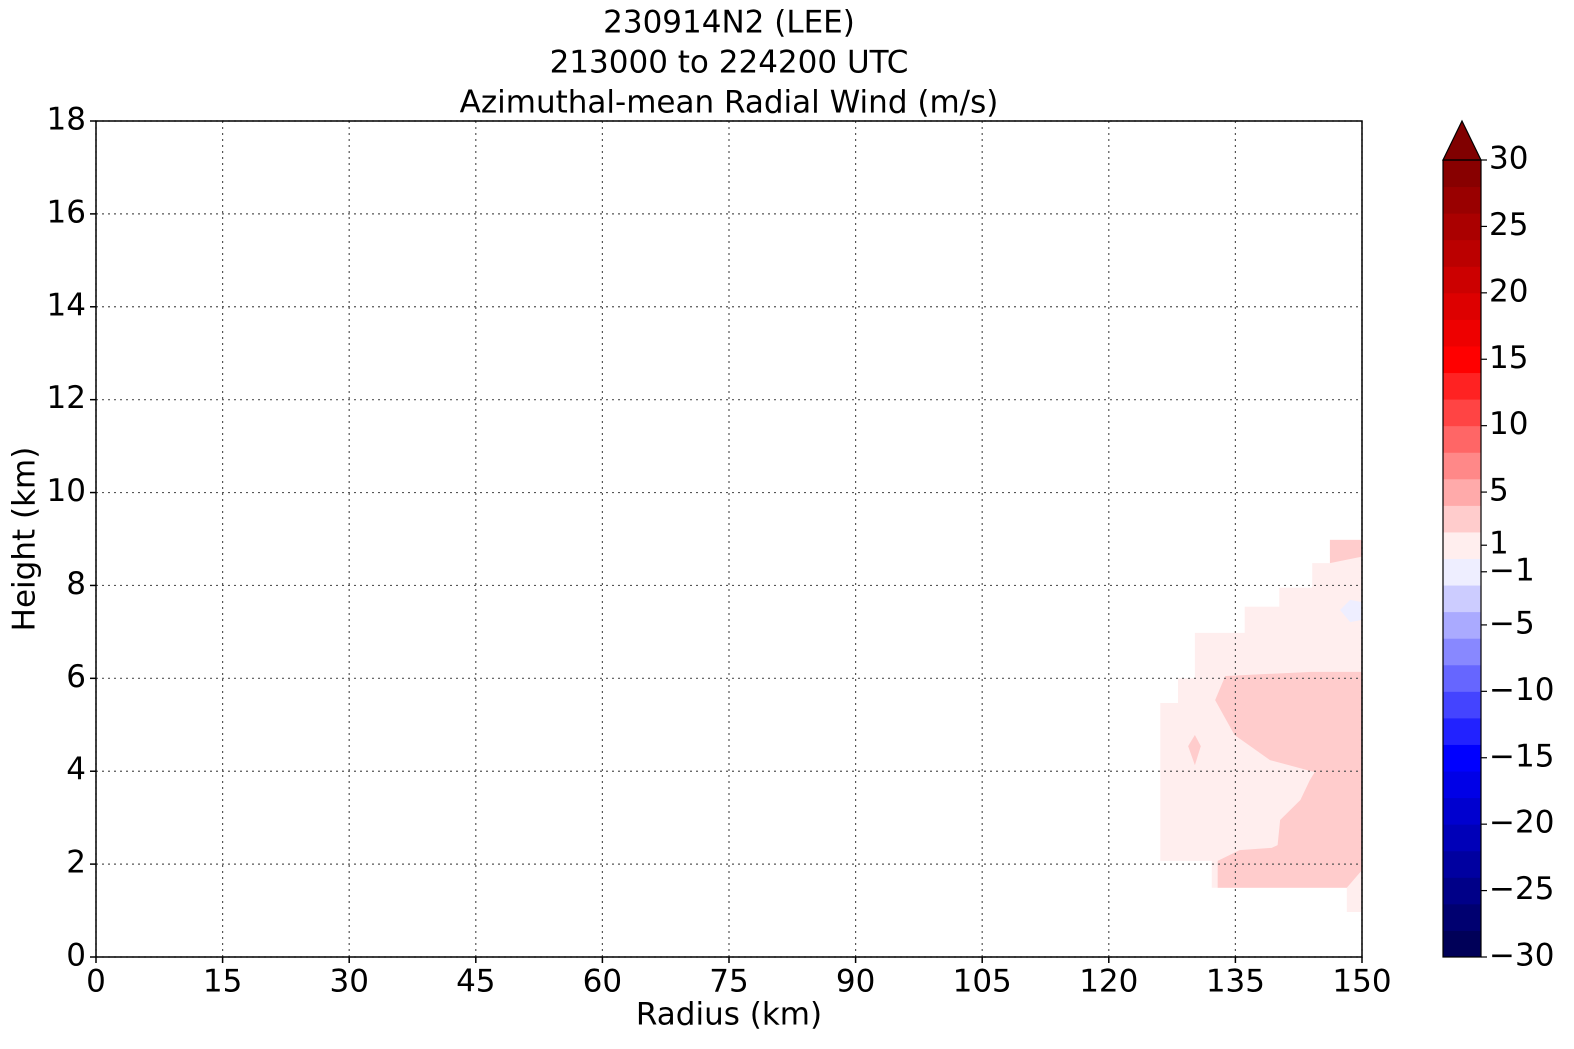  What do you see at coordinates (1512, 570) in the screenshot?
I see `colorbar-tick-label: −1` at bounding box center [1512, 570].